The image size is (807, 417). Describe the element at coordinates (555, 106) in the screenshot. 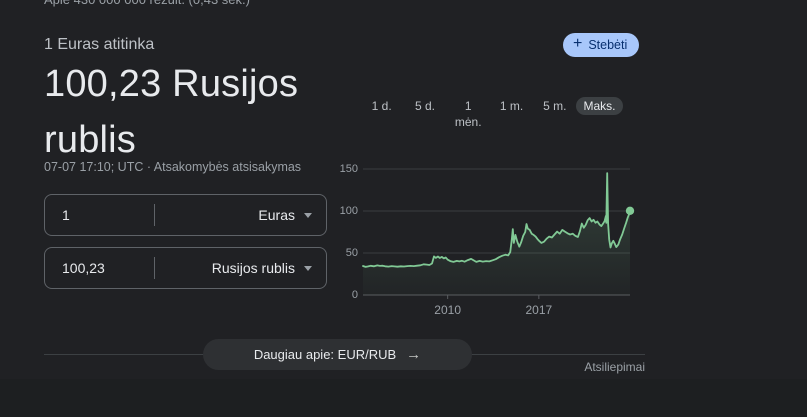

I see `tab-range-5y: 5 m.` at that location.